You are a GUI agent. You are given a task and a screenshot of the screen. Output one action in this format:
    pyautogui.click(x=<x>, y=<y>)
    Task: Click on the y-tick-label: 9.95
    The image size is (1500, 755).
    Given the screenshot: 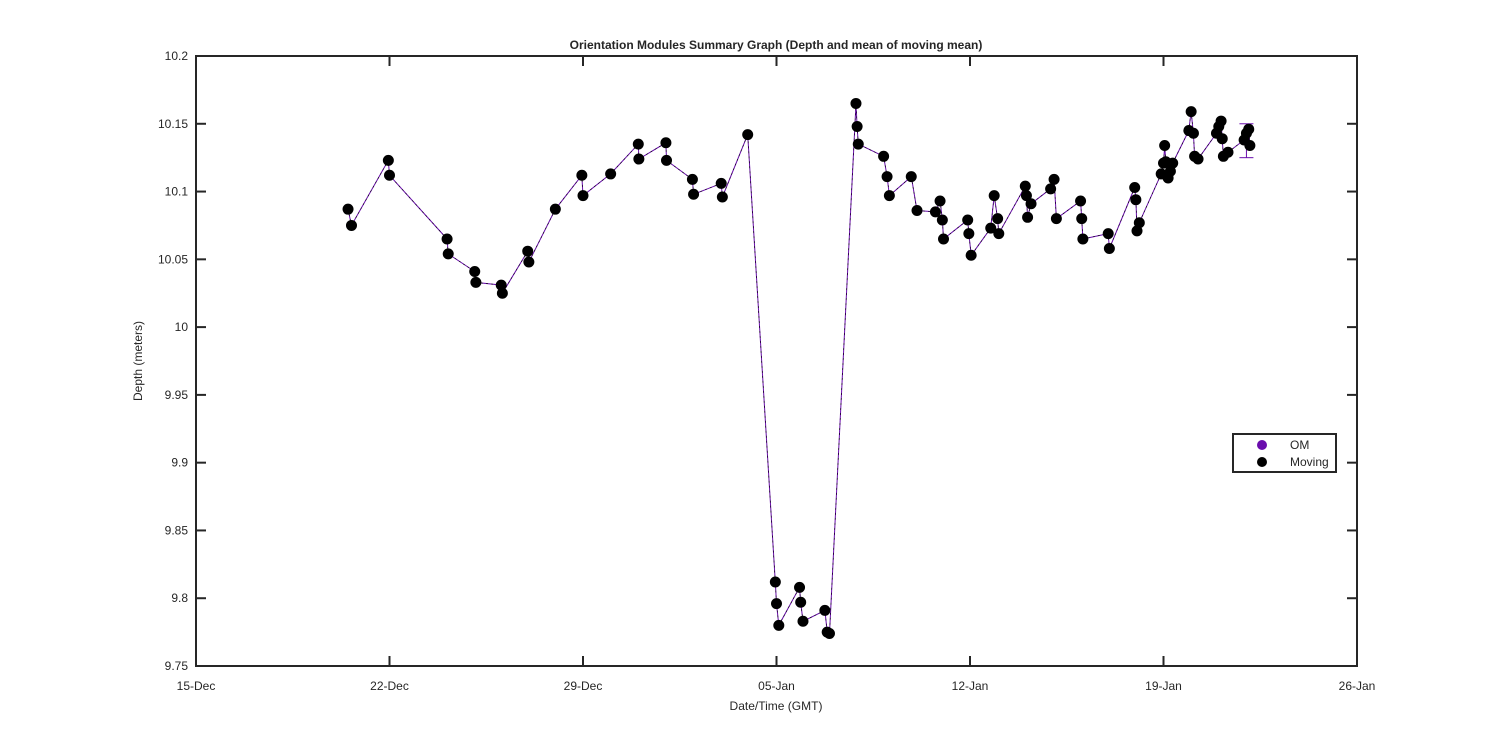 What is the action you would take?
    pyautogui.click(x=177, y=395)
    